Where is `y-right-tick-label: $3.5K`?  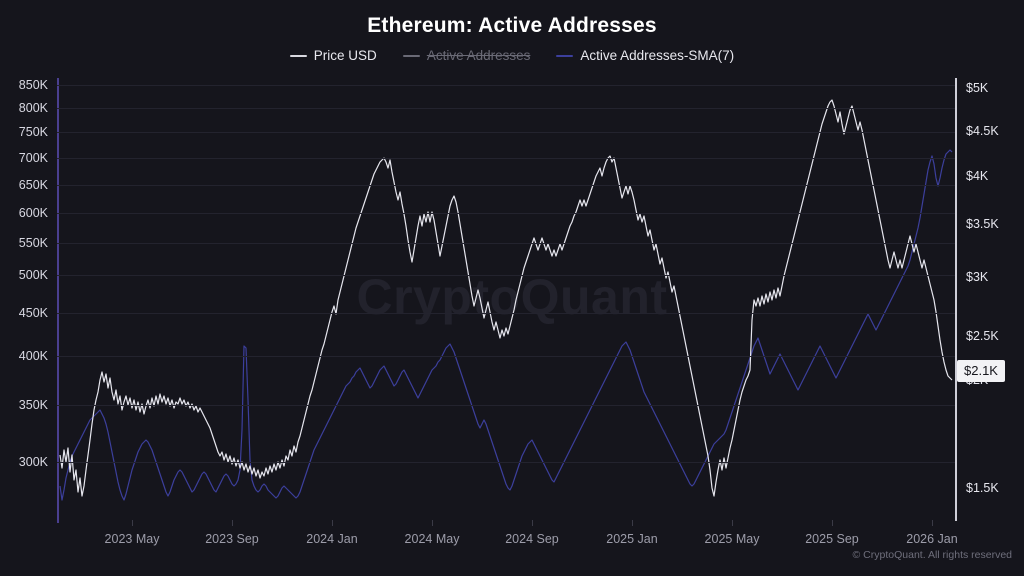 y-right-tick-label: $3.5K is located at coordinates (982, 224).